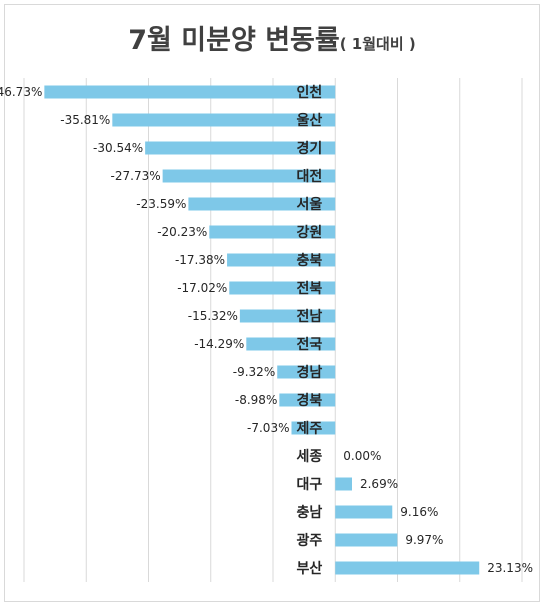 This screenshot has height=607, width=544. What do you see at coordinates (309, 288) in the screenshot?
I see `category-label: 전북` at bounding box center [309, 288].